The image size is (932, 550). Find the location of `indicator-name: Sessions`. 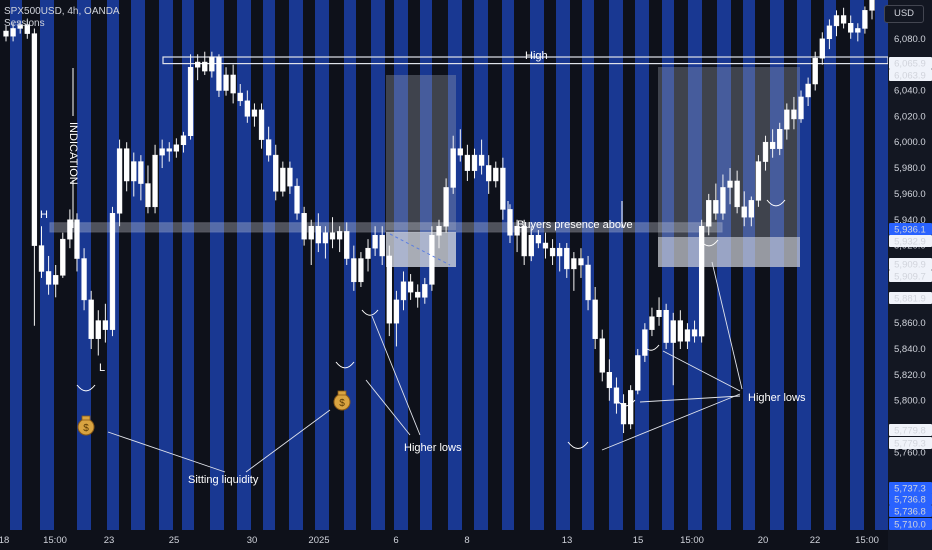

indicator-name: Sessions is located at coordinates (24, 23).